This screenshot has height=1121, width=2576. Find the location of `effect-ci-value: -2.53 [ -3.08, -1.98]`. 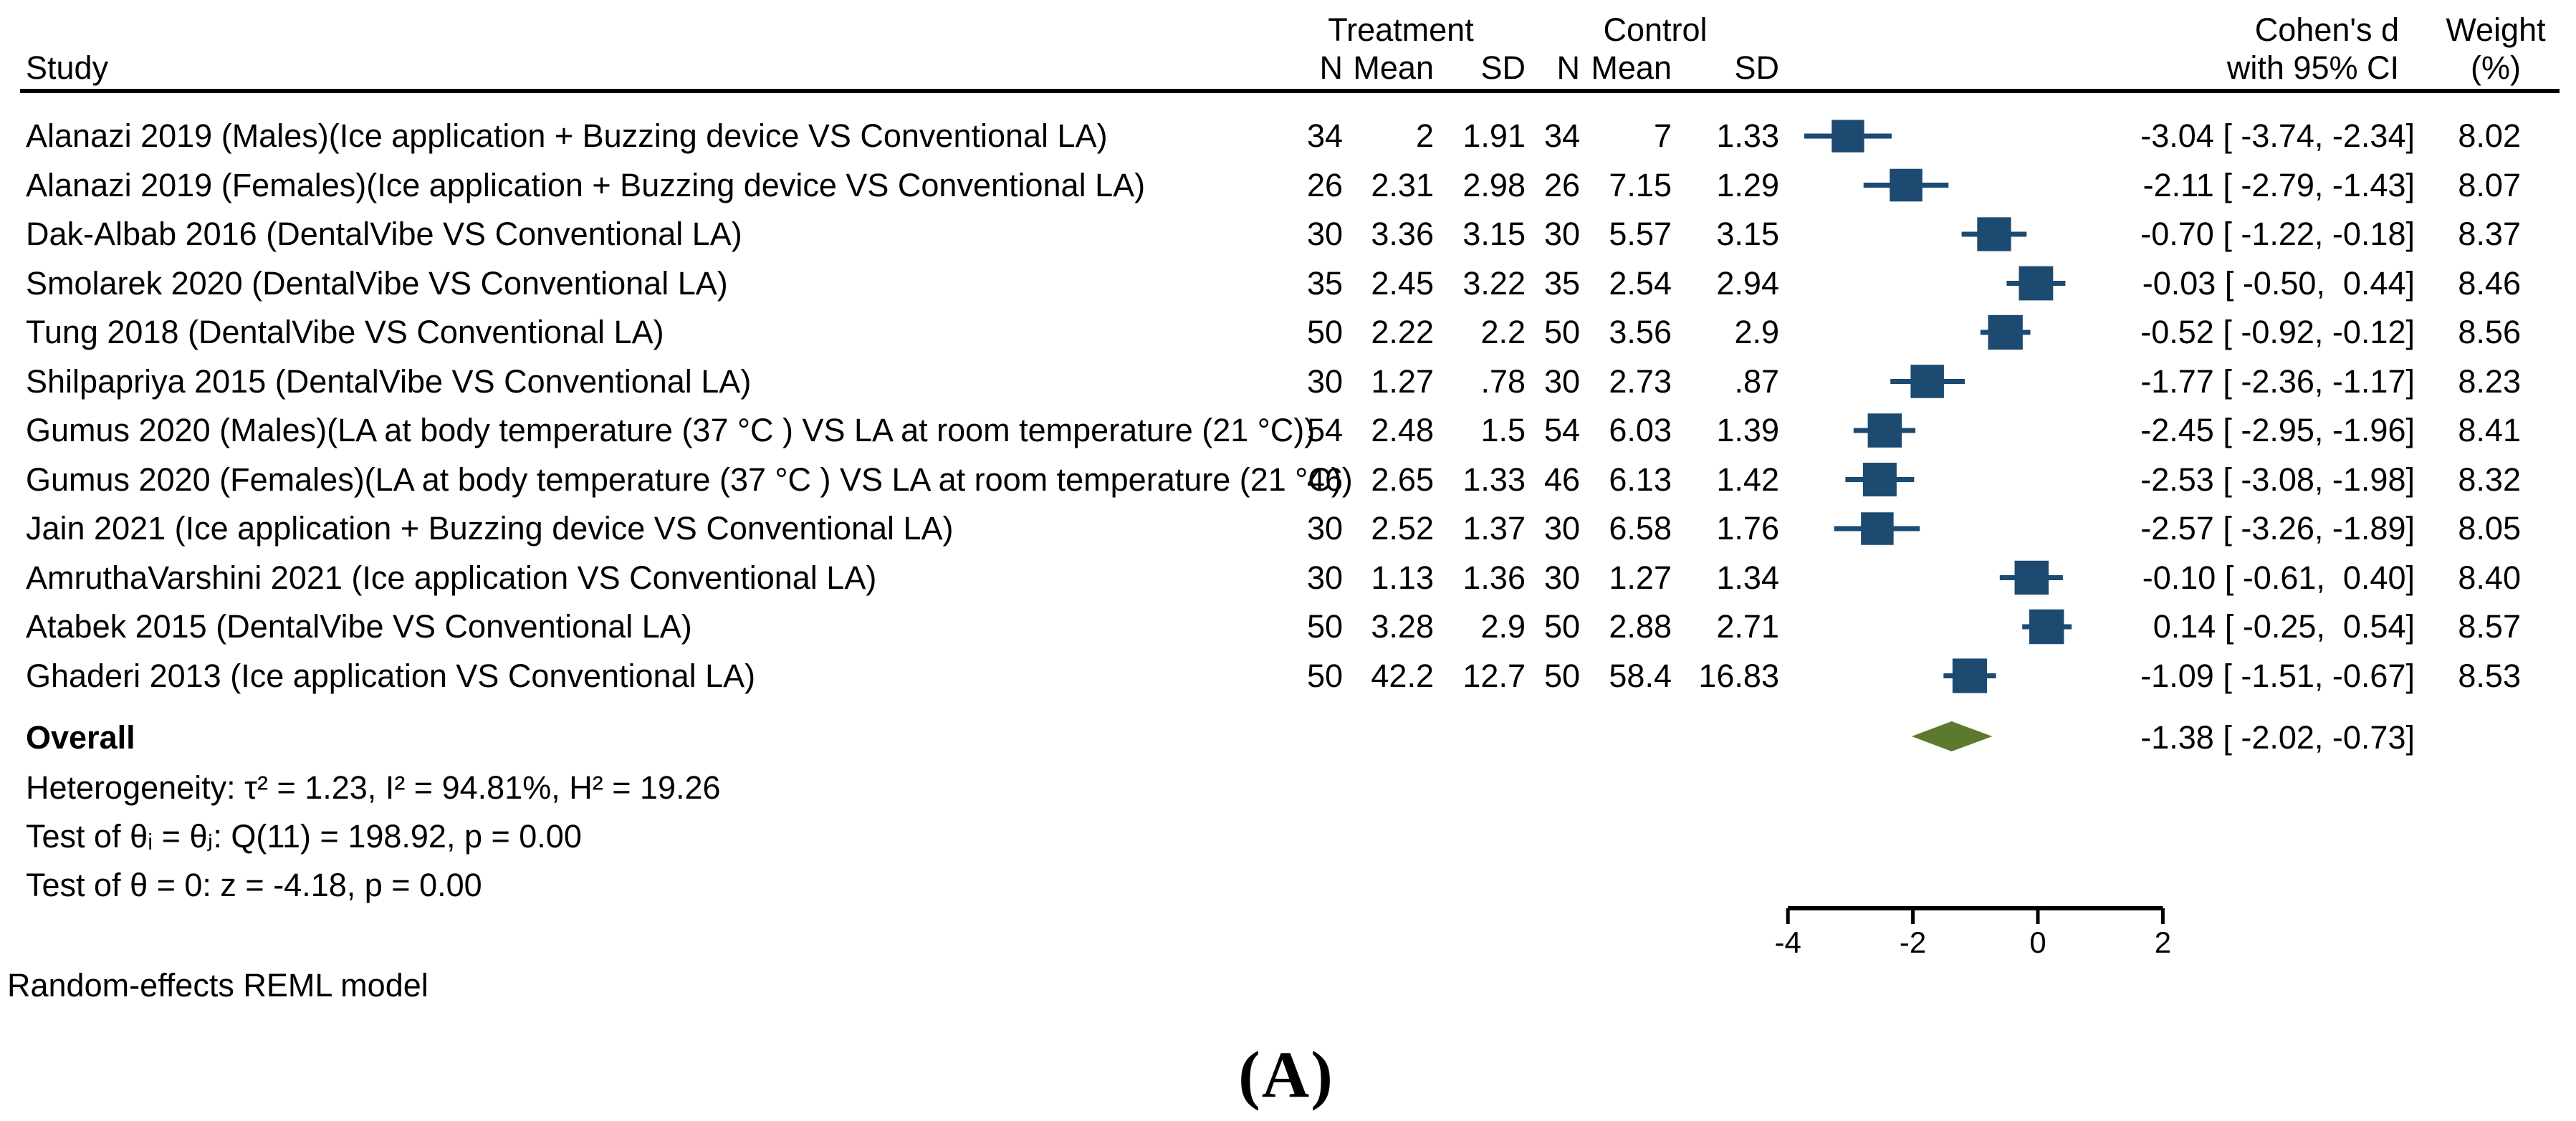

effect-ci-value: -2.53 [ -3.08, -1.98] is located at coordinates (2277, 479).